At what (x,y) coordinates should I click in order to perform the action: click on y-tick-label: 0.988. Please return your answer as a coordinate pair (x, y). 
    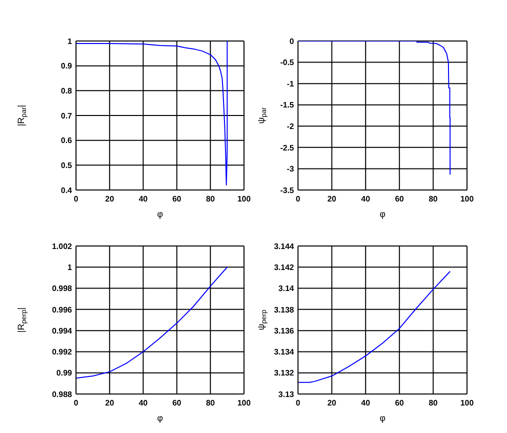
    Looking at the image, I should click on (62, 394).